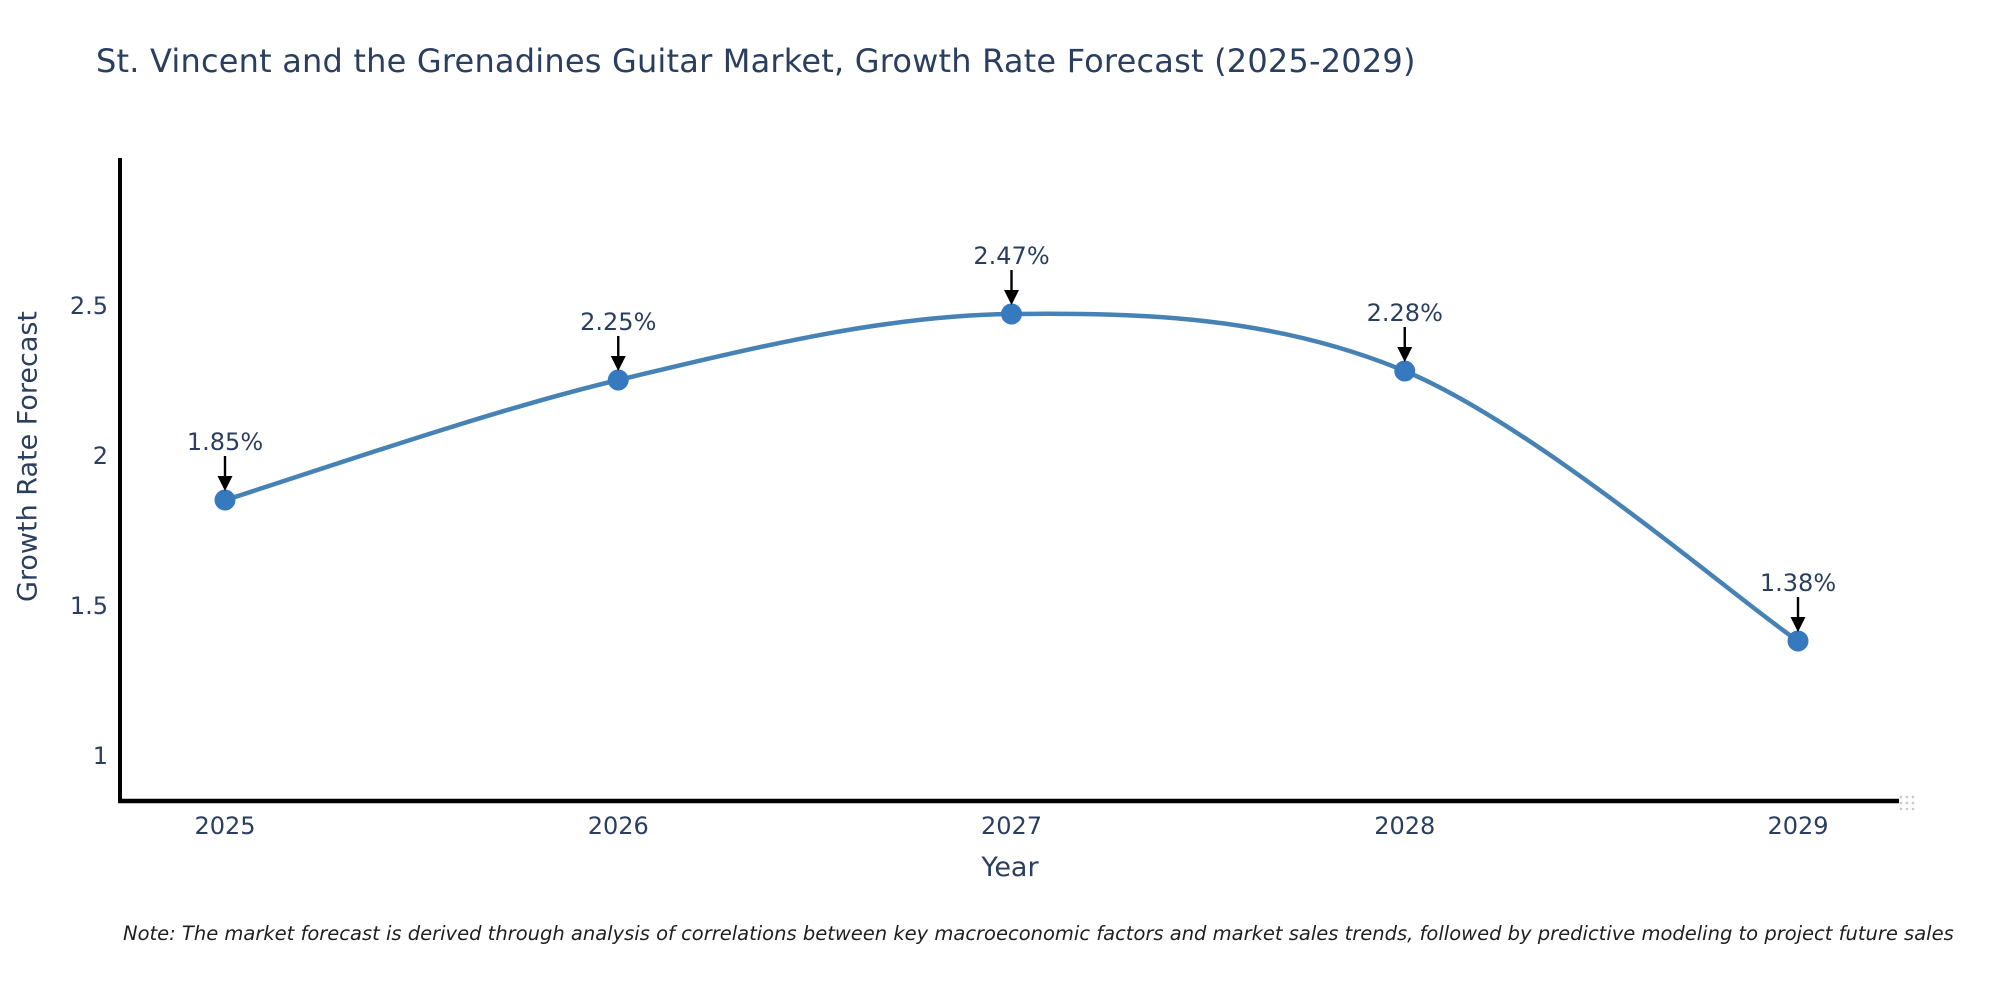 This screenshot has height=1000, width=2000. I want to click on y-tick-label: 1, so click(100, 756).